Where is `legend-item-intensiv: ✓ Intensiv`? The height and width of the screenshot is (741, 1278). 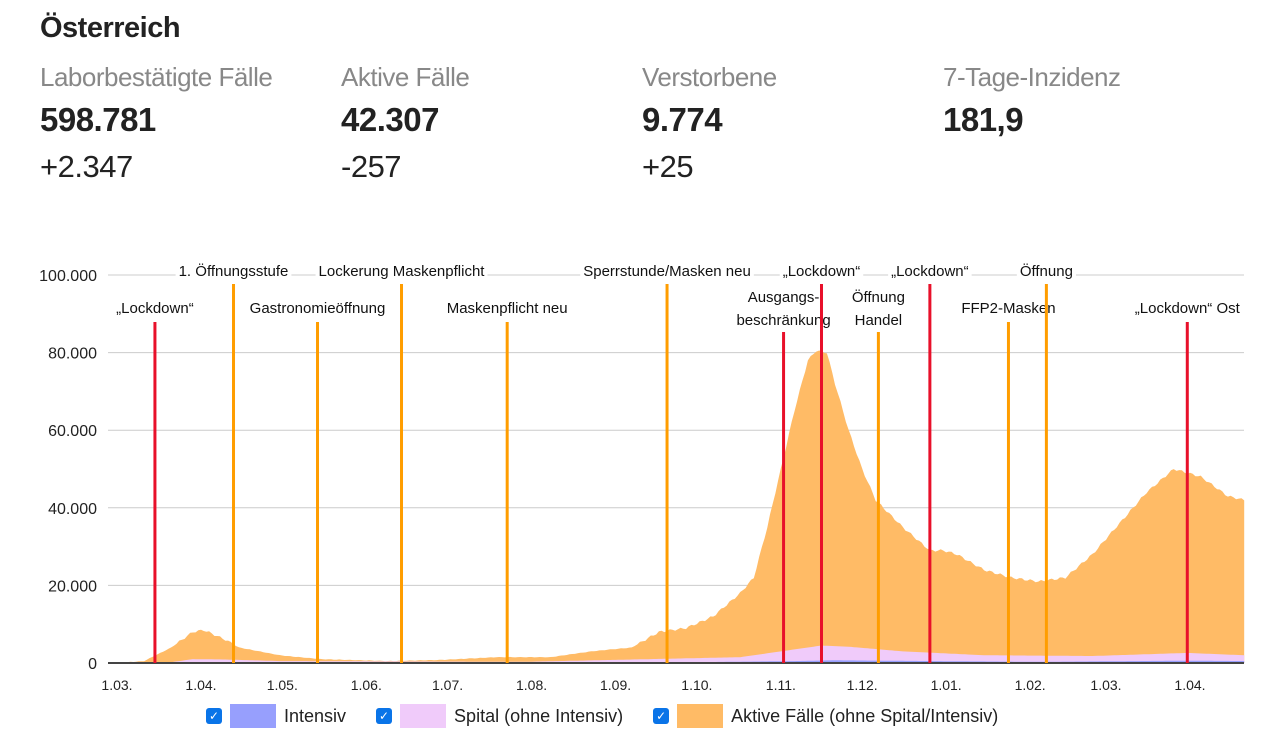
legend-item-intensiv: ✓ Intensiv is located at coordinates (276, 716).